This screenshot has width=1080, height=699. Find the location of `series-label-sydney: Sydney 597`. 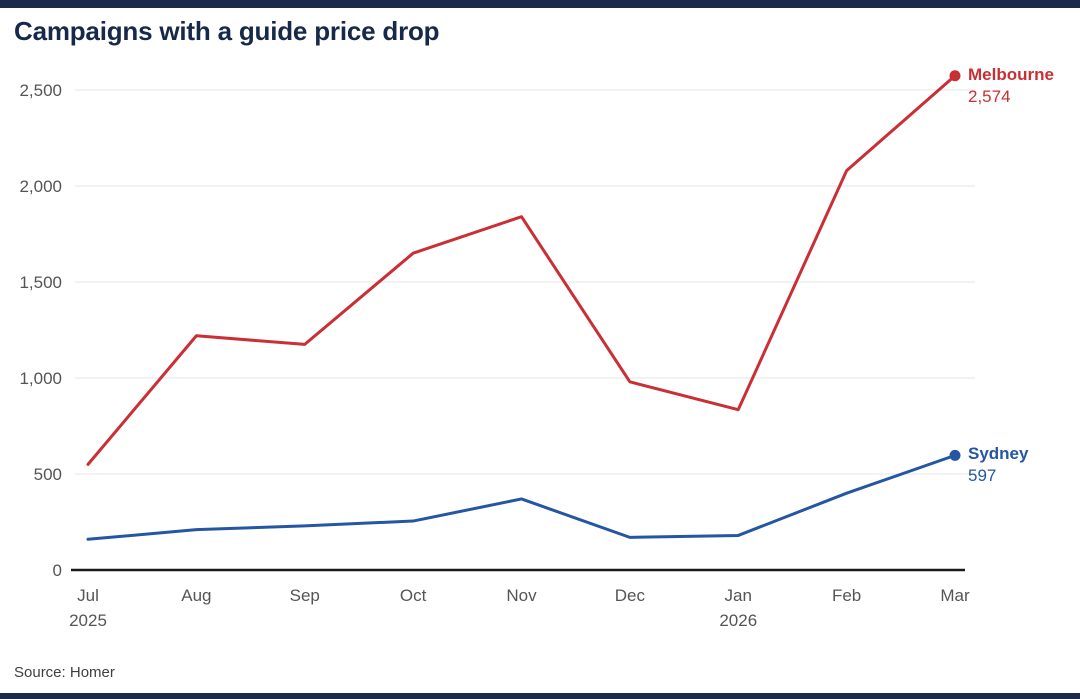

series-label-sydney: Sydney 597 is located at coordinates (998, 465).